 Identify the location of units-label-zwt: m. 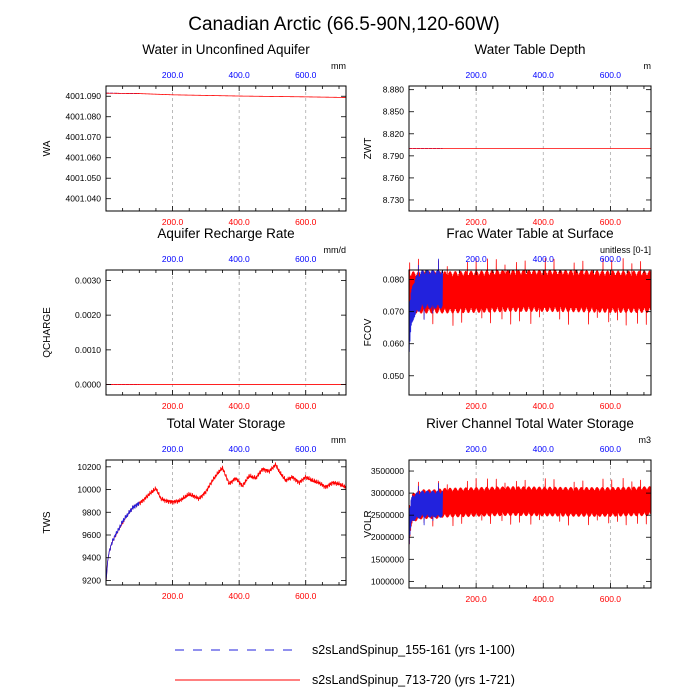
(648, 66).